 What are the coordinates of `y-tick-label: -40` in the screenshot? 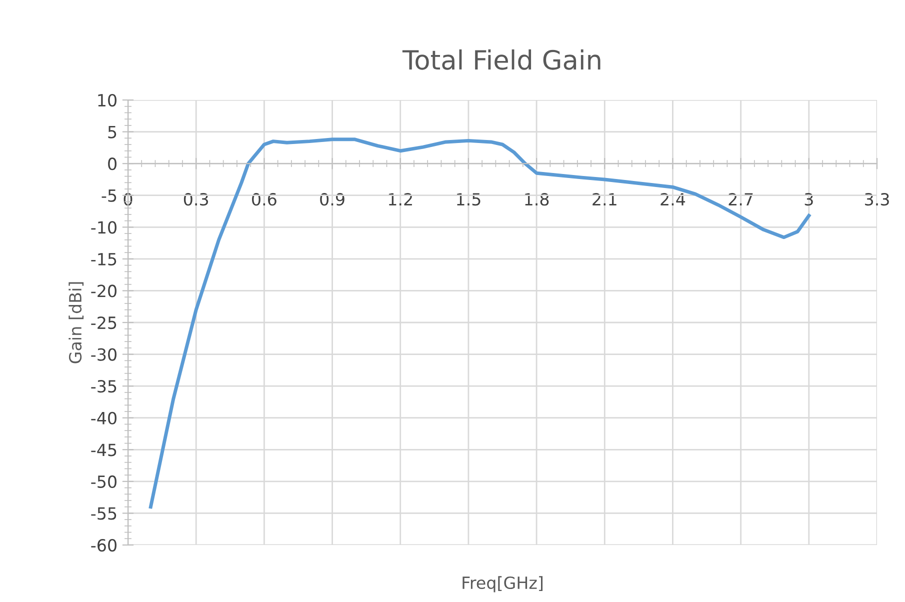 It's located at (103, 418).